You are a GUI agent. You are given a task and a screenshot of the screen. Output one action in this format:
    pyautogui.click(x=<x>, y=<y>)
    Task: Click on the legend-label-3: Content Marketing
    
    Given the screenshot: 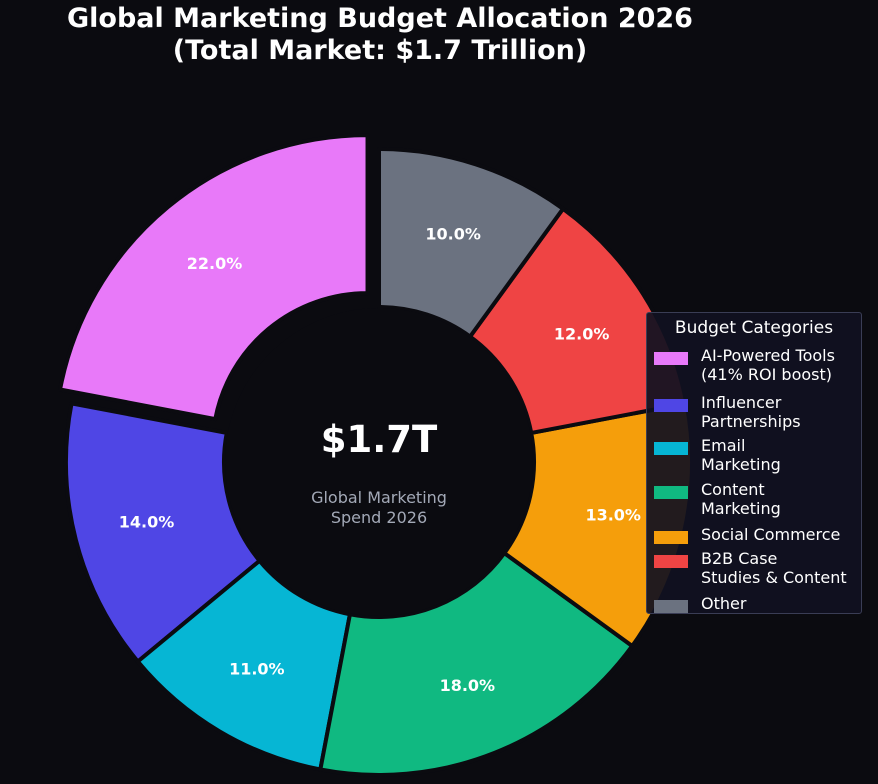 What is the action you would take?
    pyautogui.click(x=741, y=499)
    